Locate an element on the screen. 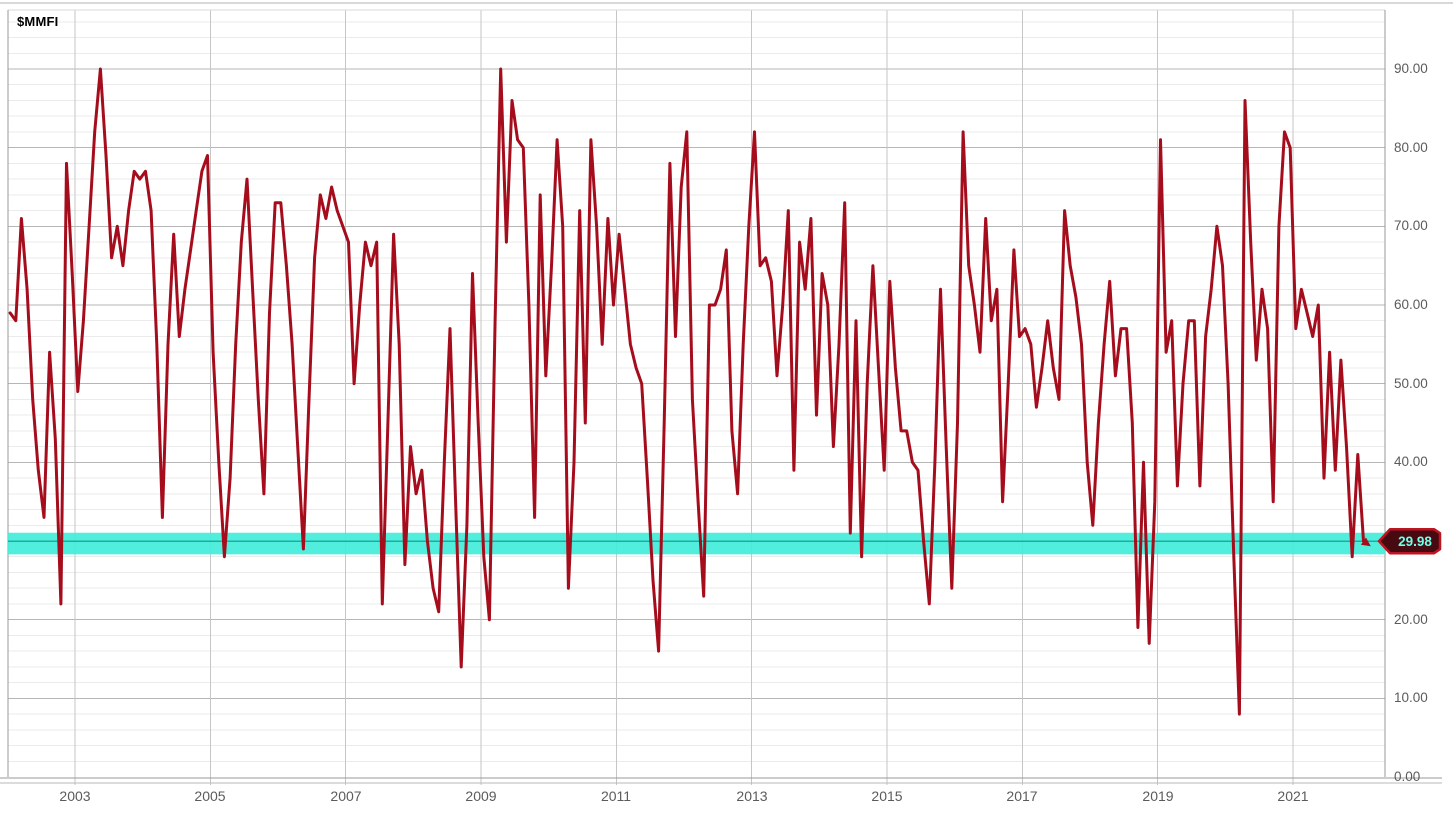 The height and width of the screenshot is (826, 1453). y-axis-label: 10.00 is located at coordinates (1411, 697).